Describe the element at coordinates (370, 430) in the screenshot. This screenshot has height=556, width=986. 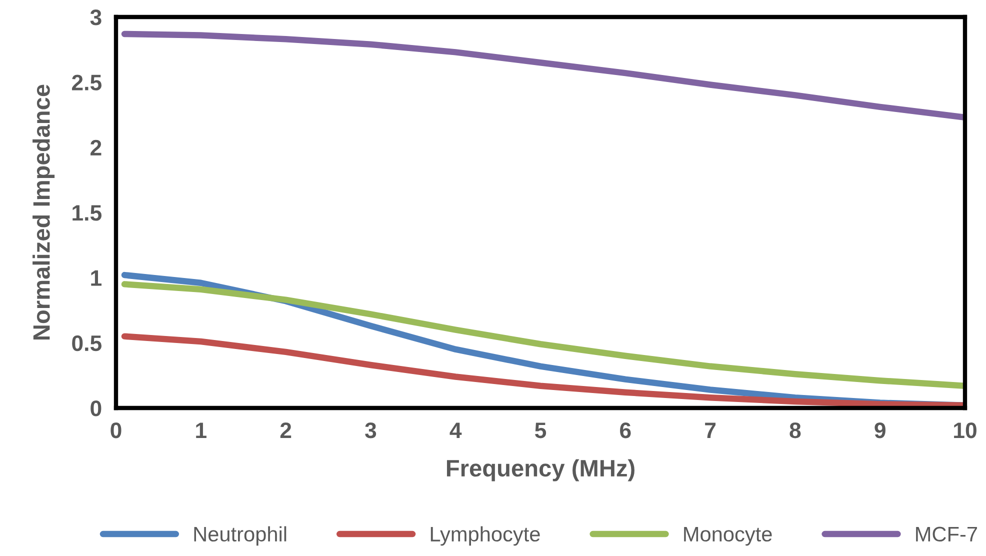
I see `x-tick-label: 3` at that location.